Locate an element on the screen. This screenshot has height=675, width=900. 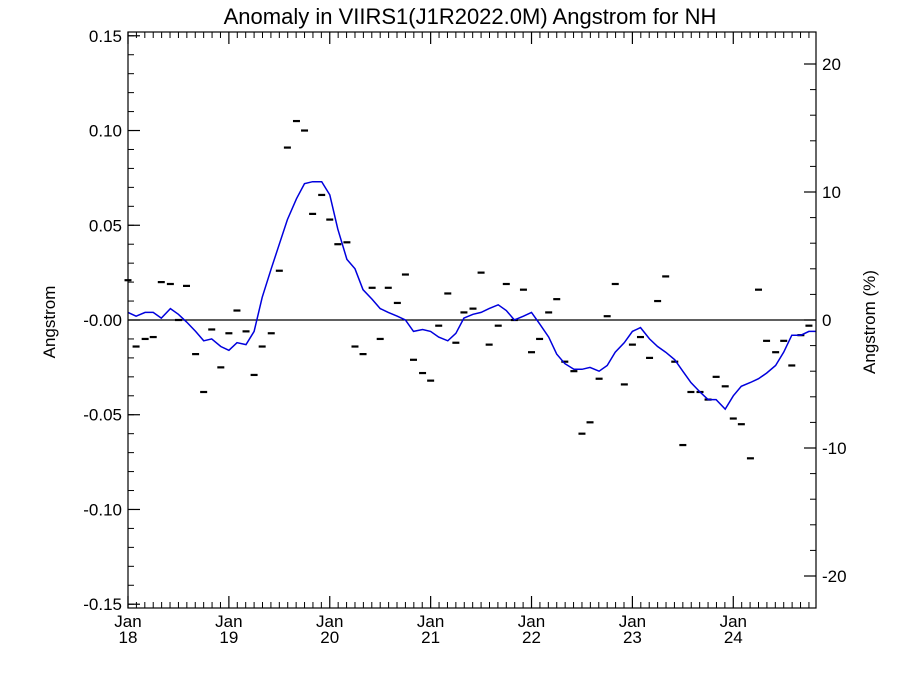
y-axis-label: Angstrom is located at coordinates (49, 322).